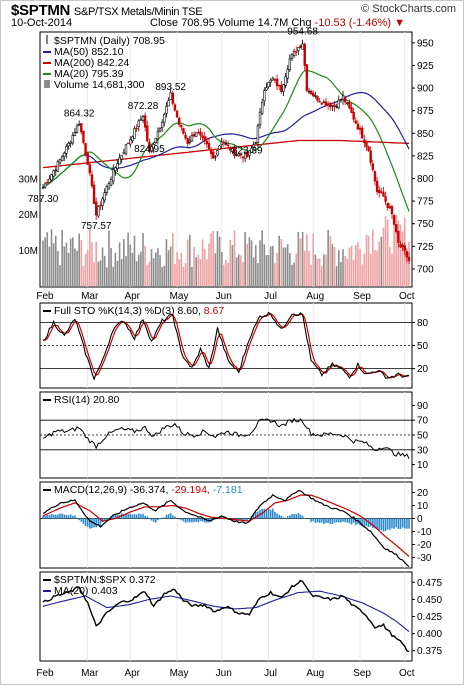  What do you see at coordinates (407, 673) in the screenshot?
I see `month-label-bottom: Oct` at bounding box center [407, 673].